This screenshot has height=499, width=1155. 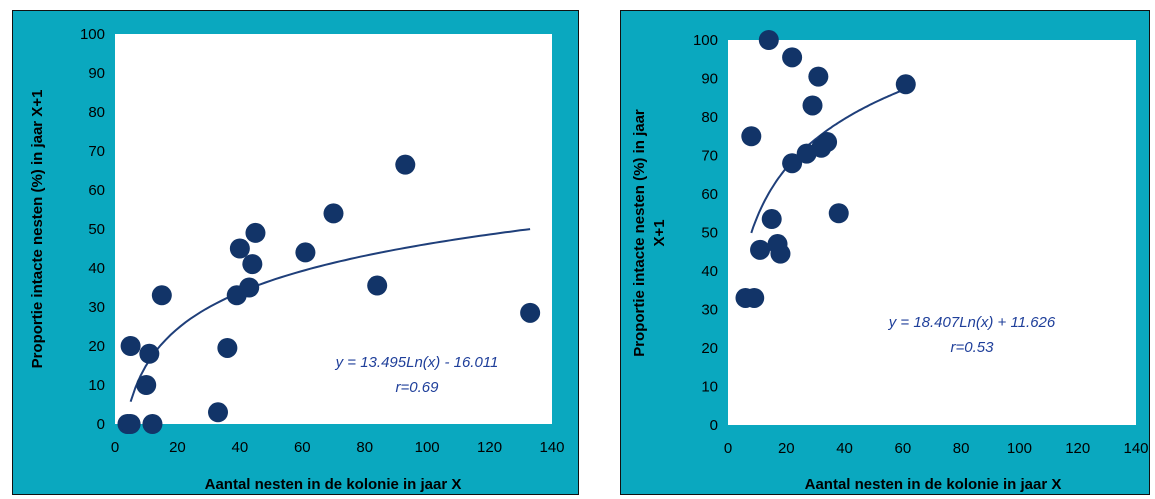 I want to click on x-ticks-right: 0 20 40 60 80 100 120 140, so click(x=936, y=448).